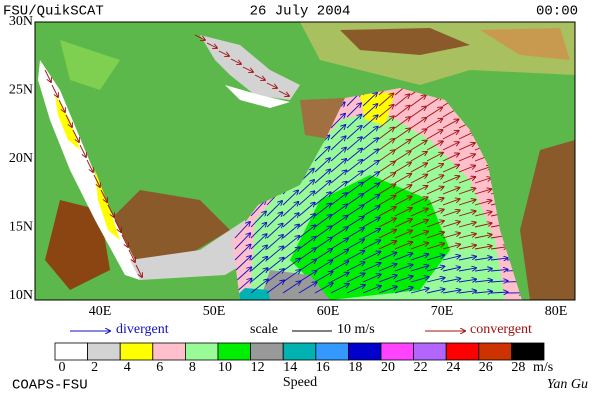 The height and width of the screenshot is (400, 600). Describe the element at coordinates (21, 227) in the screenshot. I see `lat-label: 15N` at that location.